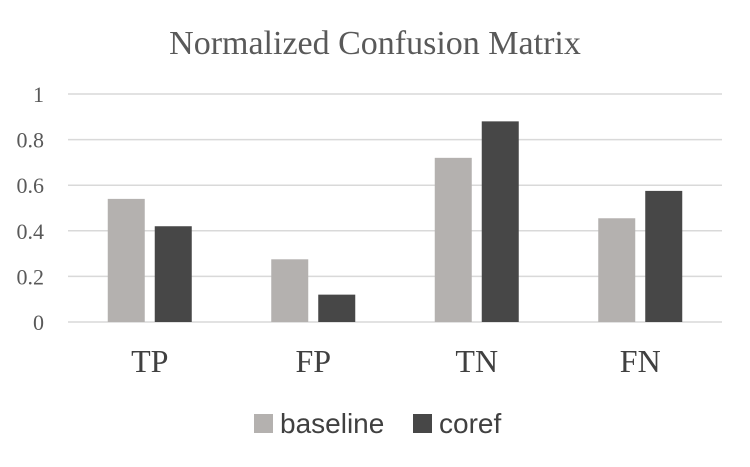 The height and width of the screenshot is (467, 750). I want to click on bar-baseline-TP, so click(126, 260).